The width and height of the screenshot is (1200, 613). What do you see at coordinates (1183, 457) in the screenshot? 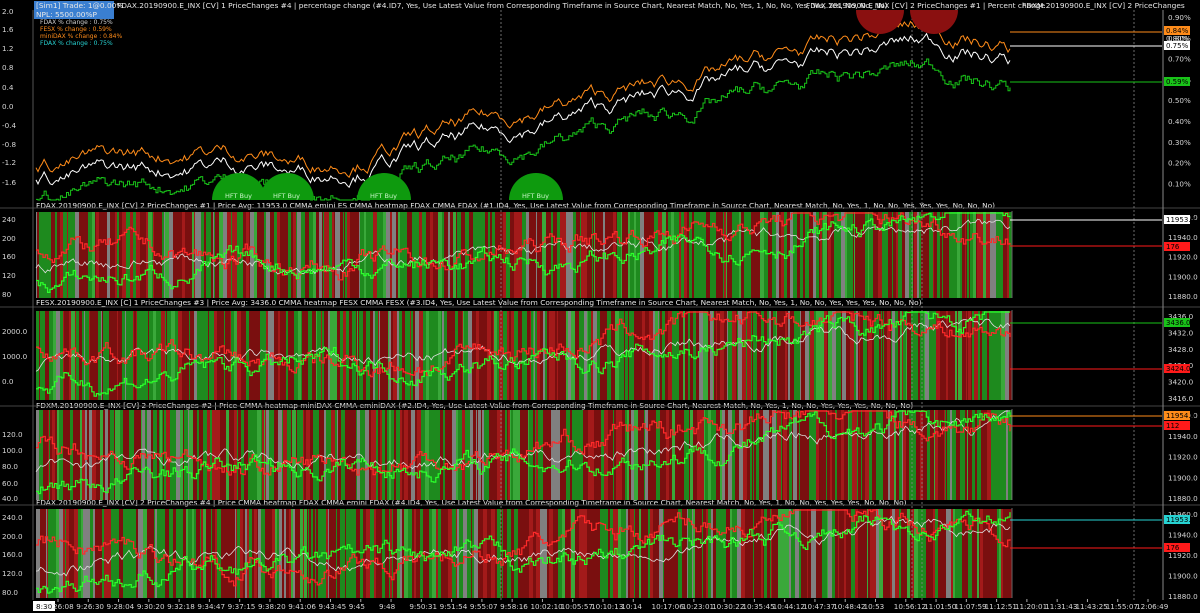
I see `right-axis-tick: 11920.0` at bounding box center [1183, 457].